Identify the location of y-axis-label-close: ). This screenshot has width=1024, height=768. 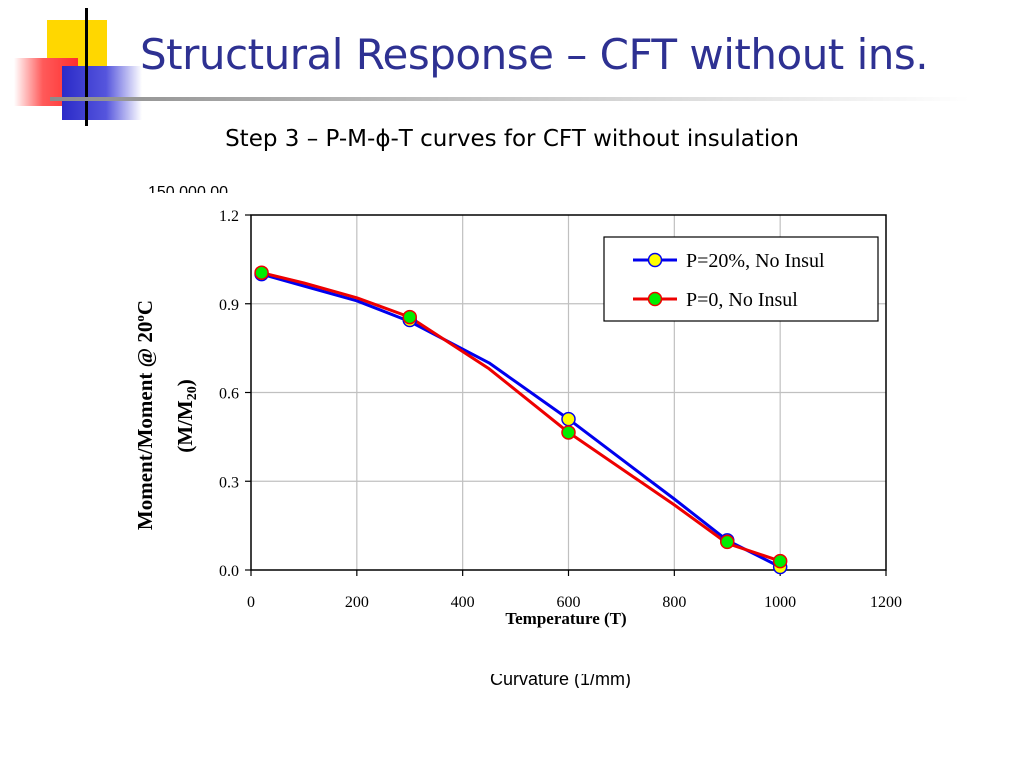
(185, 382).